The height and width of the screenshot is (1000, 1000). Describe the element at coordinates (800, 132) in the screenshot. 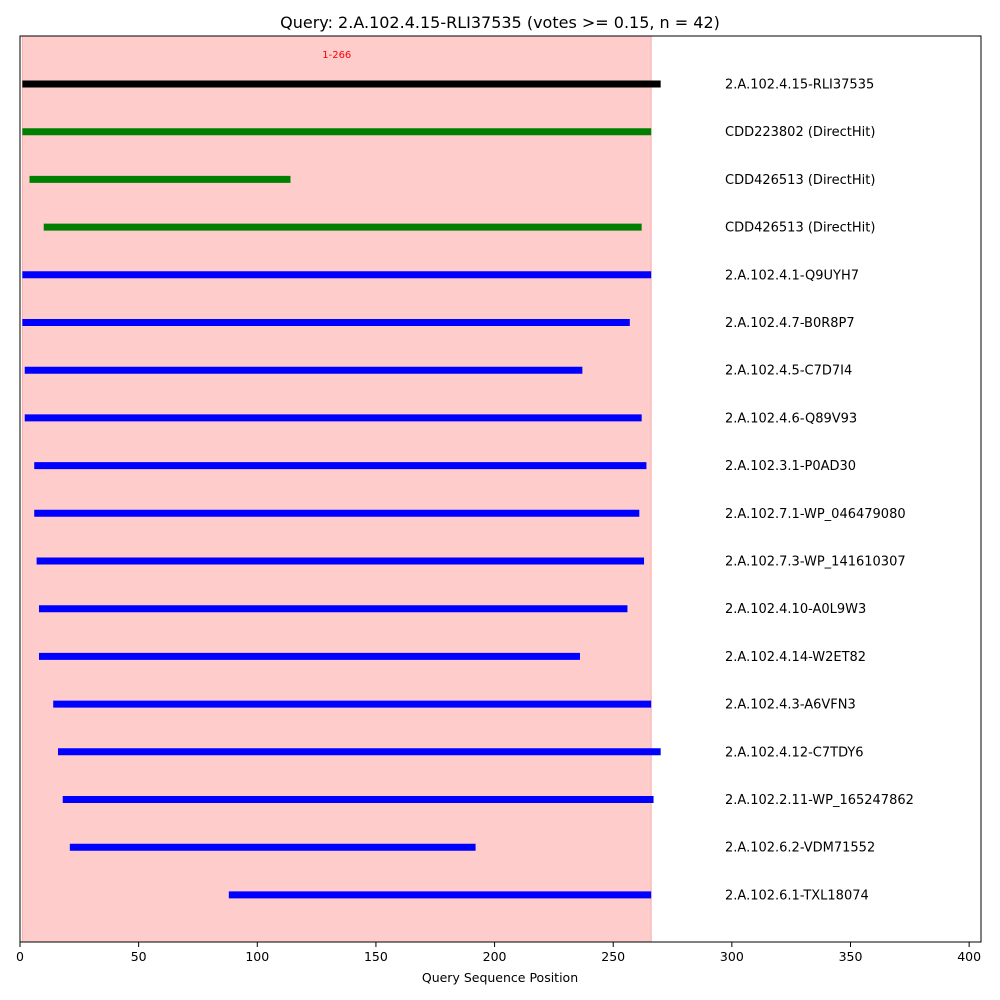

I see `row-label: CDD223802 (DirectHit)` at that location.